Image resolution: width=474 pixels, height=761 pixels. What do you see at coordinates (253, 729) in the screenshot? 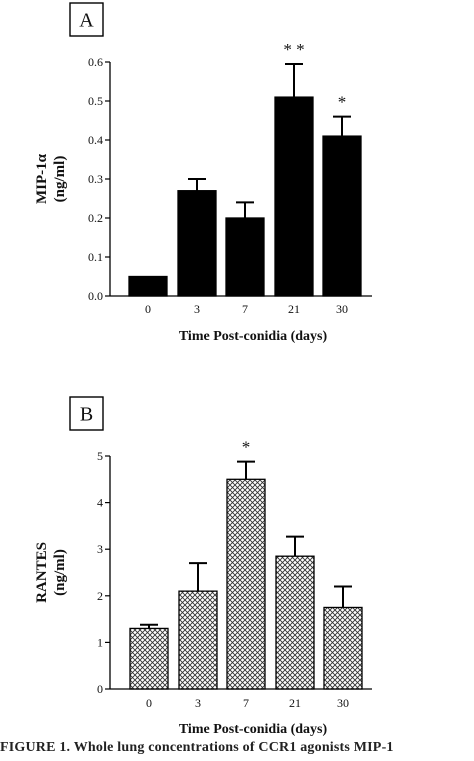
I see `x-axis-title-b: Time Post-conidia (days)` at bounding box center [253, 729].